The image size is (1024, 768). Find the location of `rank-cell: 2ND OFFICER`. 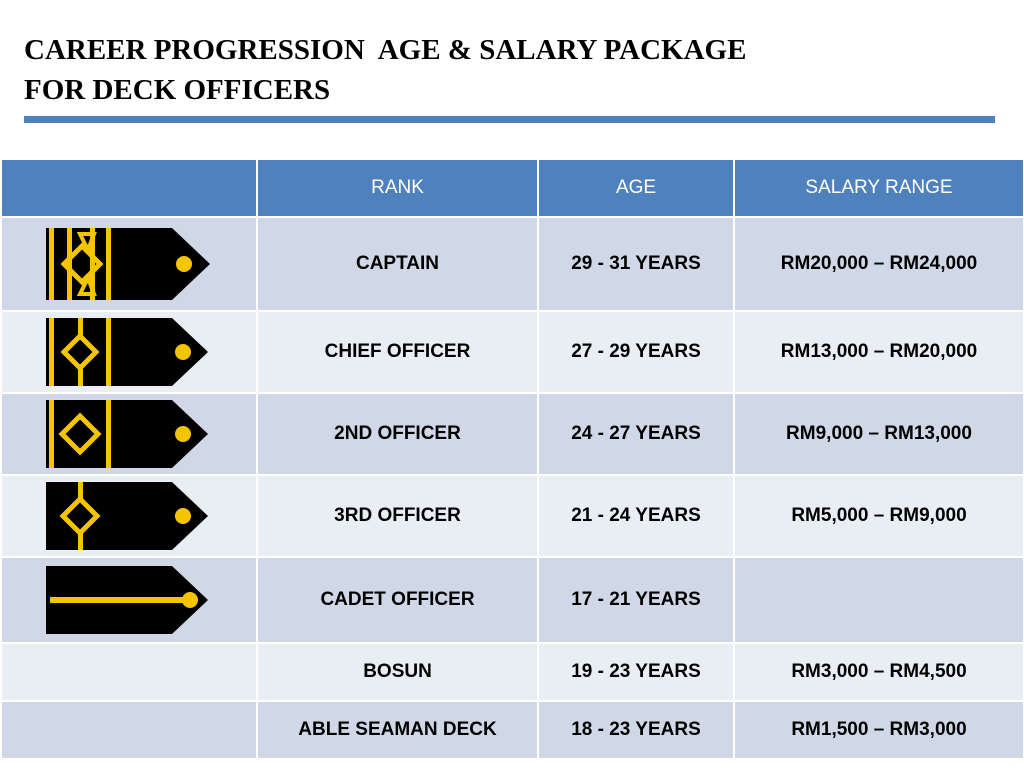

rank-cell: 2ND OFFICER is located at coordinates (397, 434).